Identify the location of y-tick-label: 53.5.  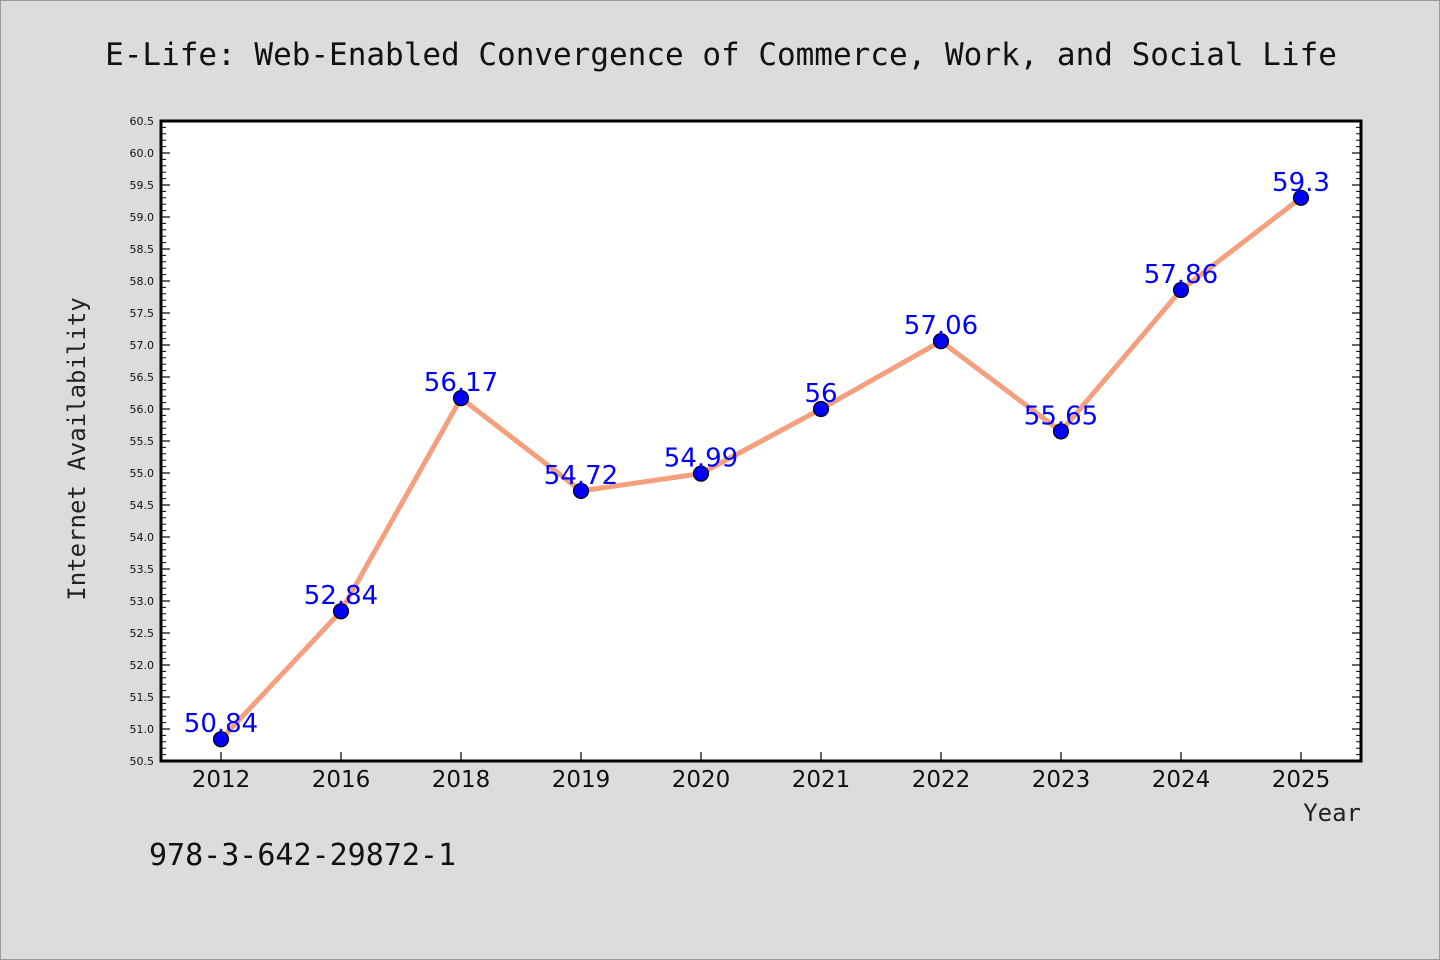
(142, 569).